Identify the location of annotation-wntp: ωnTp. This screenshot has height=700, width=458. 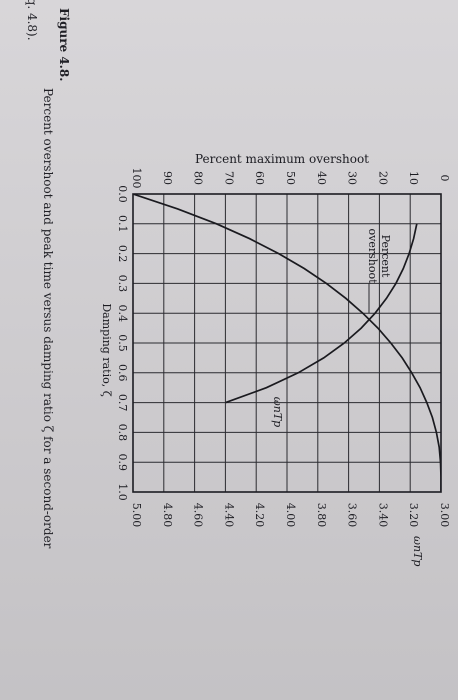
(277, 412).